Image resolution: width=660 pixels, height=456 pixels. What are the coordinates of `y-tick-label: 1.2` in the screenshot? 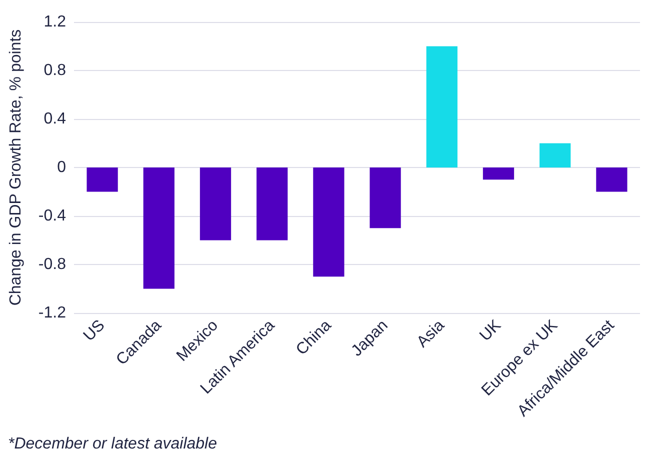 It's located at (55, 22).